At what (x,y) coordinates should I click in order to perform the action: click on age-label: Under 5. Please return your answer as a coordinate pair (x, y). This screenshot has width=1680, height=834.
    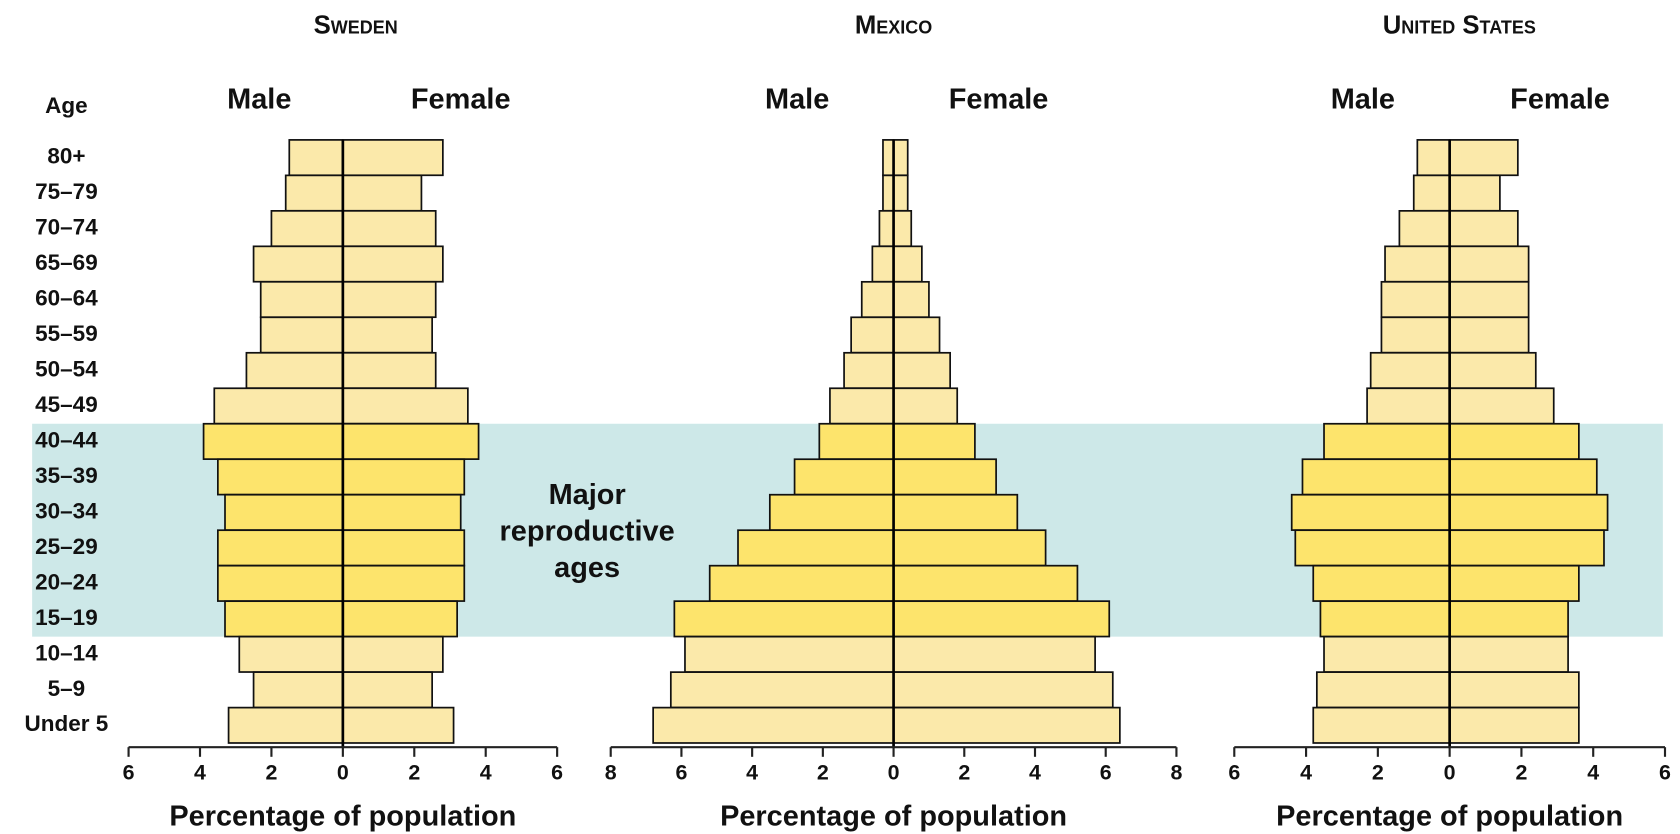
    Looking at the image, I should click on (67, 723).